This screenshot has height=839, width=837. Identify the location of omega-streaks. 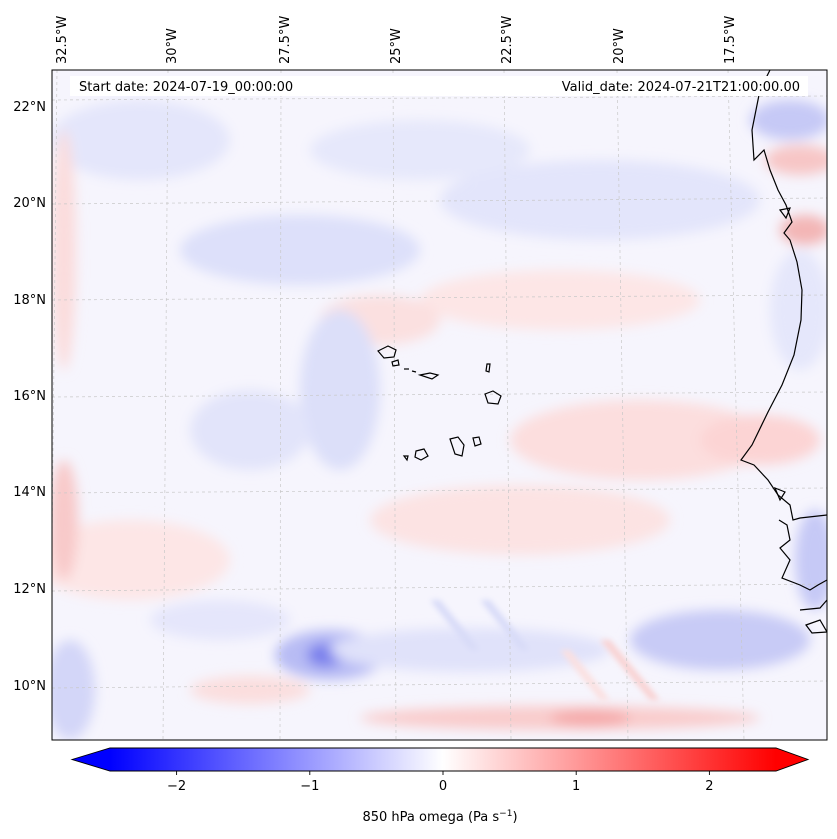
(545, 650).